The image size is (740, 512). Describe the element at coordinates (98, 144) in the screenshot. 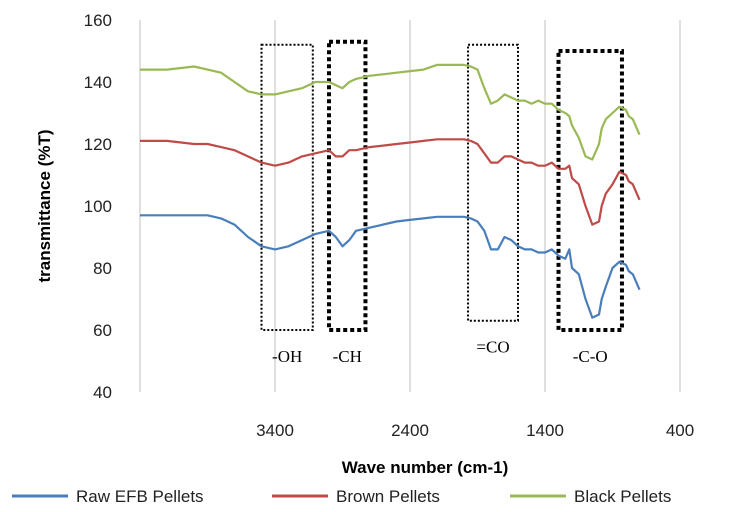

I see `y-tick-label: 120` at that location.